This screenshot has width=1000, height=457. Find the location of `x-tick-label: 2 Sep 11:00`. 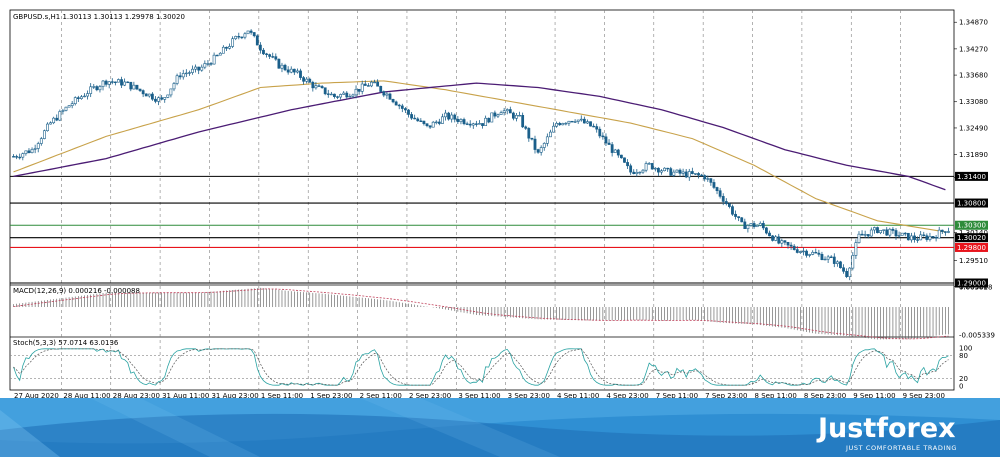

x-tick-label: 2 Sep 11:00 is located at coordinates (381, 396).